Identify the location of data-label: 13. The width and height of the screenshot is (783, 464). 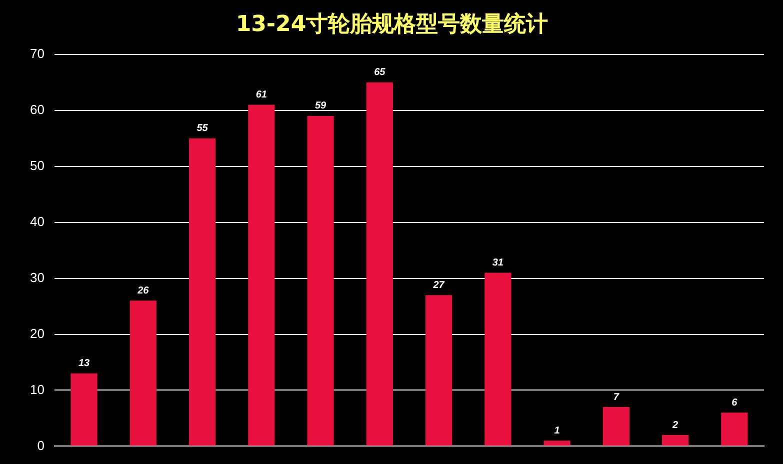
(84, 364).